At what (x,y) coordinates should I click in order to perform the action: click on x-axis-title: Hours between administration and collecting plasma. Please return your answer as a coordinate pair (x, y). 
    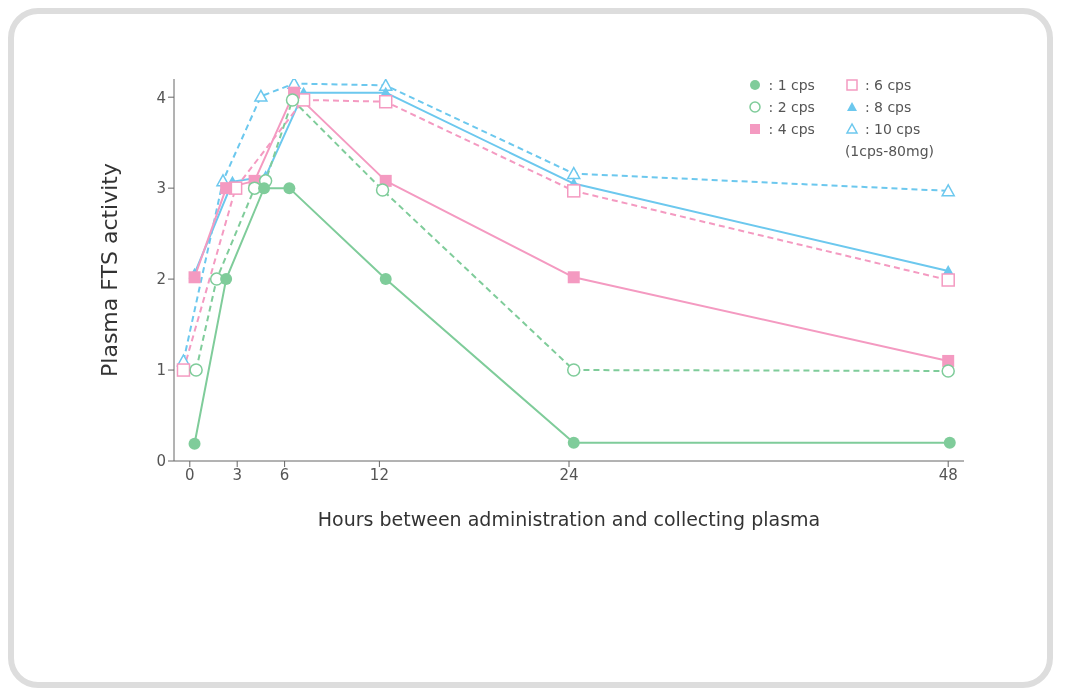
    Looking at the image, I should click on (569, 519).